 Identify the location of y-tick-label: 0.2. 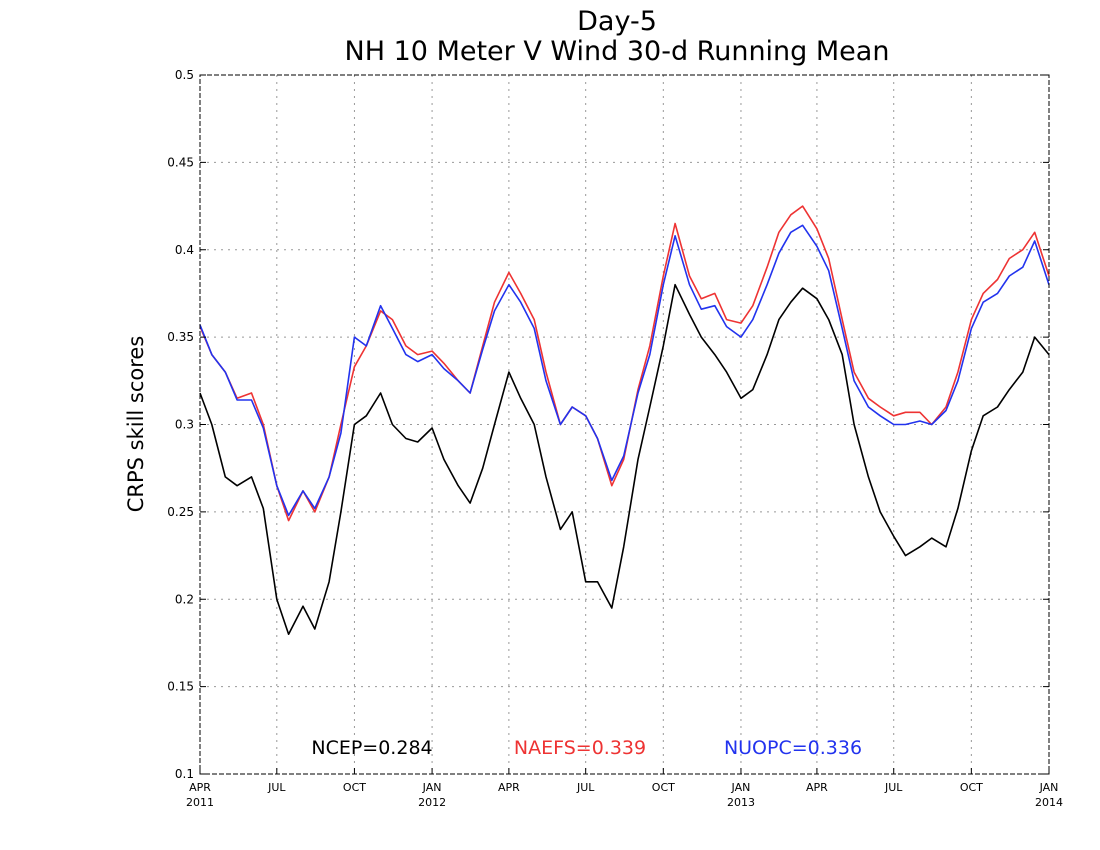
(184, 599).